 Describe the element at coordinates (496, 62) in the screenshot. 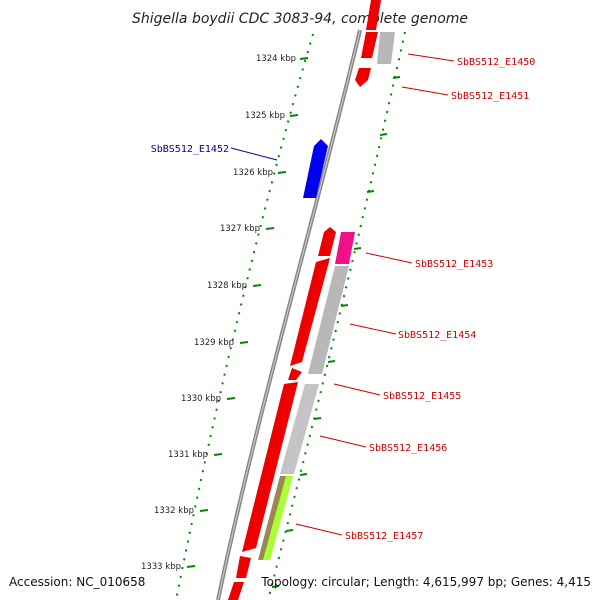

I see `gene-label: SbBS512_E1450` at that location.